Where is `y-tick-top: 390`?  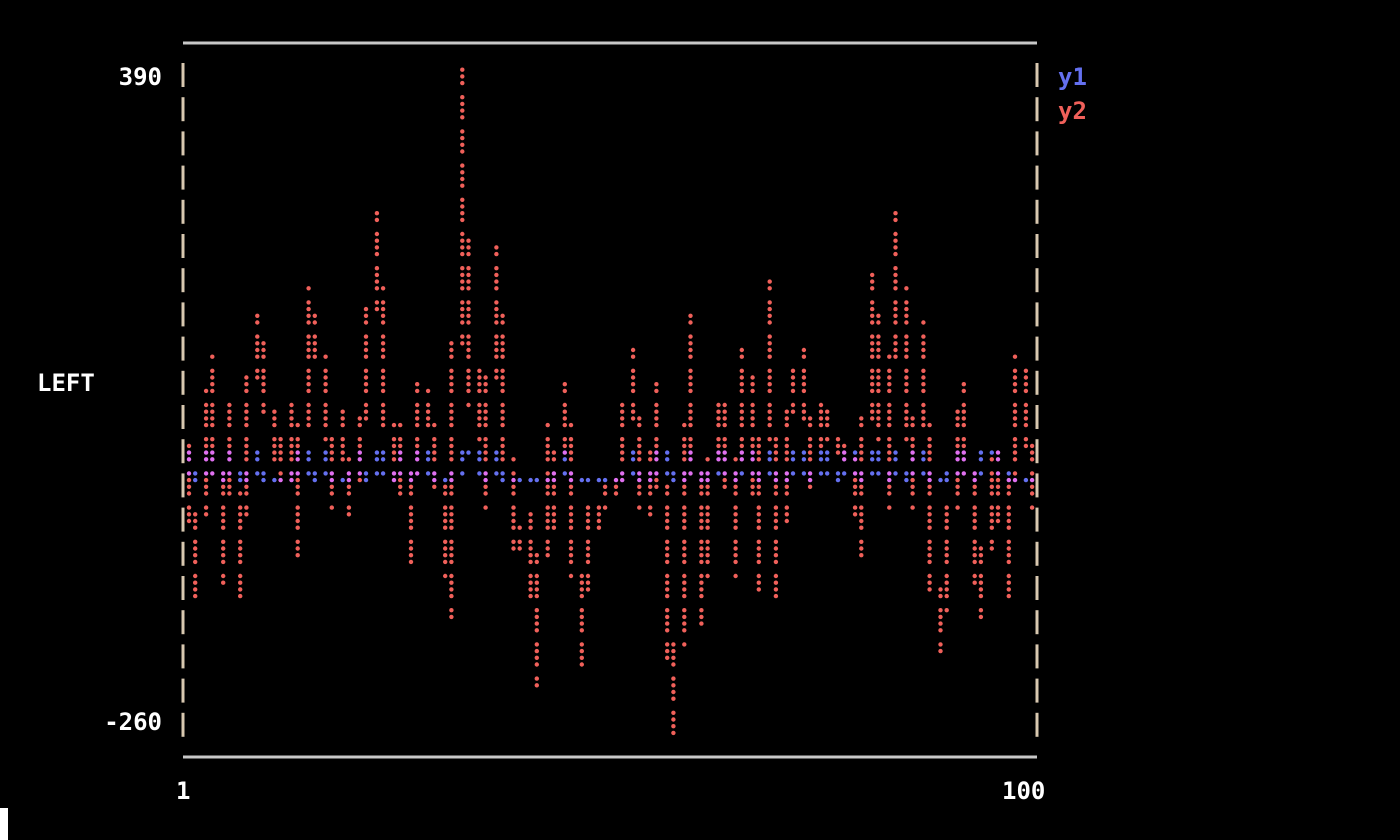
y-tick-top: 390 is located at coordinates (140, 77).